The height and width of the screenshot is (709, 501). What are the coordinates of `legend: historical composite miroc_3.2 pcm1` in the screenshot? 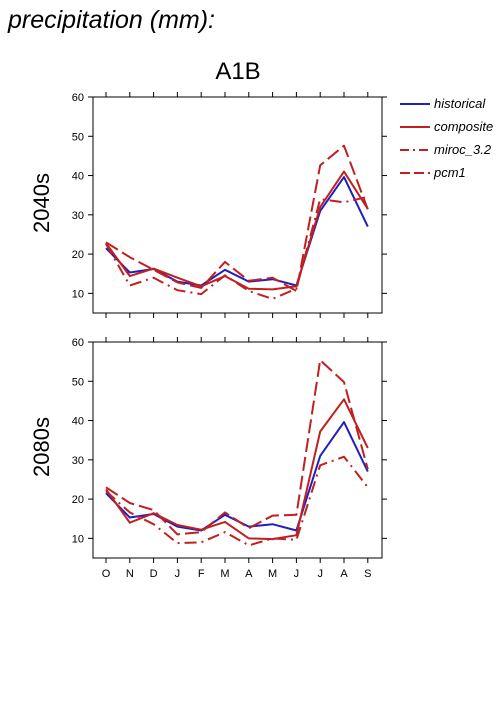 It's located at (450, 142).